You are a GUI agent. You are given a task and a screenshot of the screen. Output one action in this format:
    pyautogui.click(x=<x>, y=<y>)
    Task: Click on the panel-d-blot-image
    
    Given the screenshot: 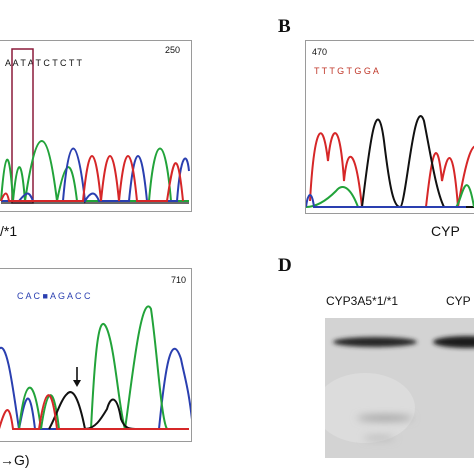 What is the action you would take?
    pyautogui.click(x=399, y=388)
    